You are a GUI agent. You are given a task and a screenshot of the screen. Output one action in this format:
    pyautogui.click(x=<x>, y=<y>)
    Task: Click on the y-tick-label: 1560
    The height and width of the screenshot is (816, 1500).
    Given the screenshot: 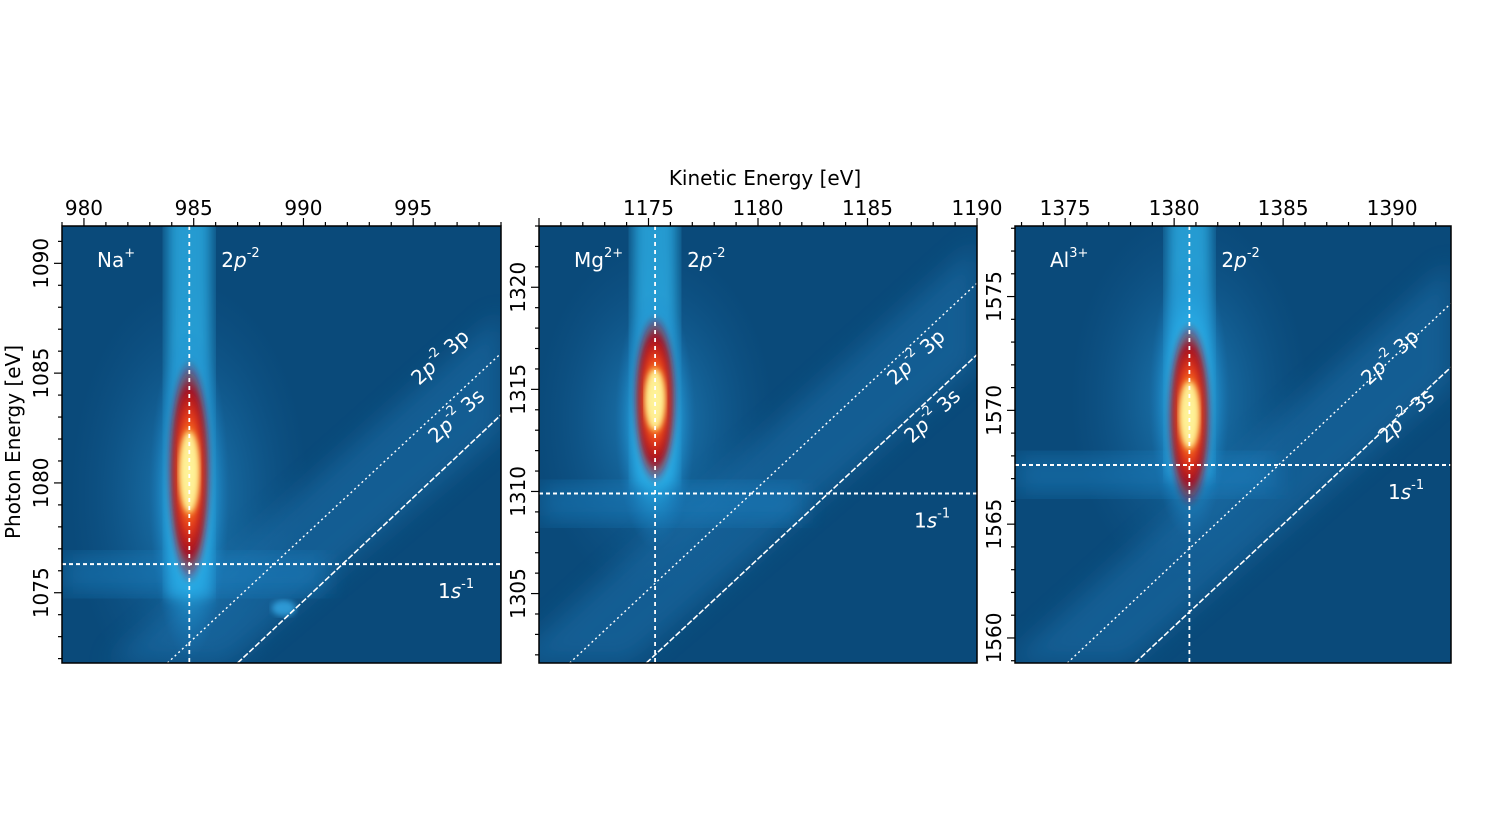 What is the action you would take?
    pyautogui.click(x=994, y=638)
    